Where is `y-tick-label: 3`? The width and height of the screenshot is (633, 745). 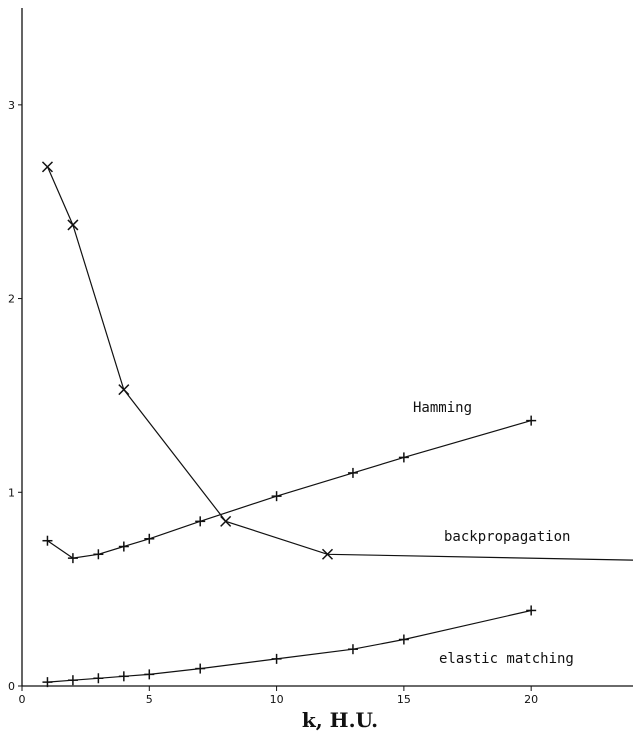
y-tick-label: 3 is located at coordinates (11, 105).